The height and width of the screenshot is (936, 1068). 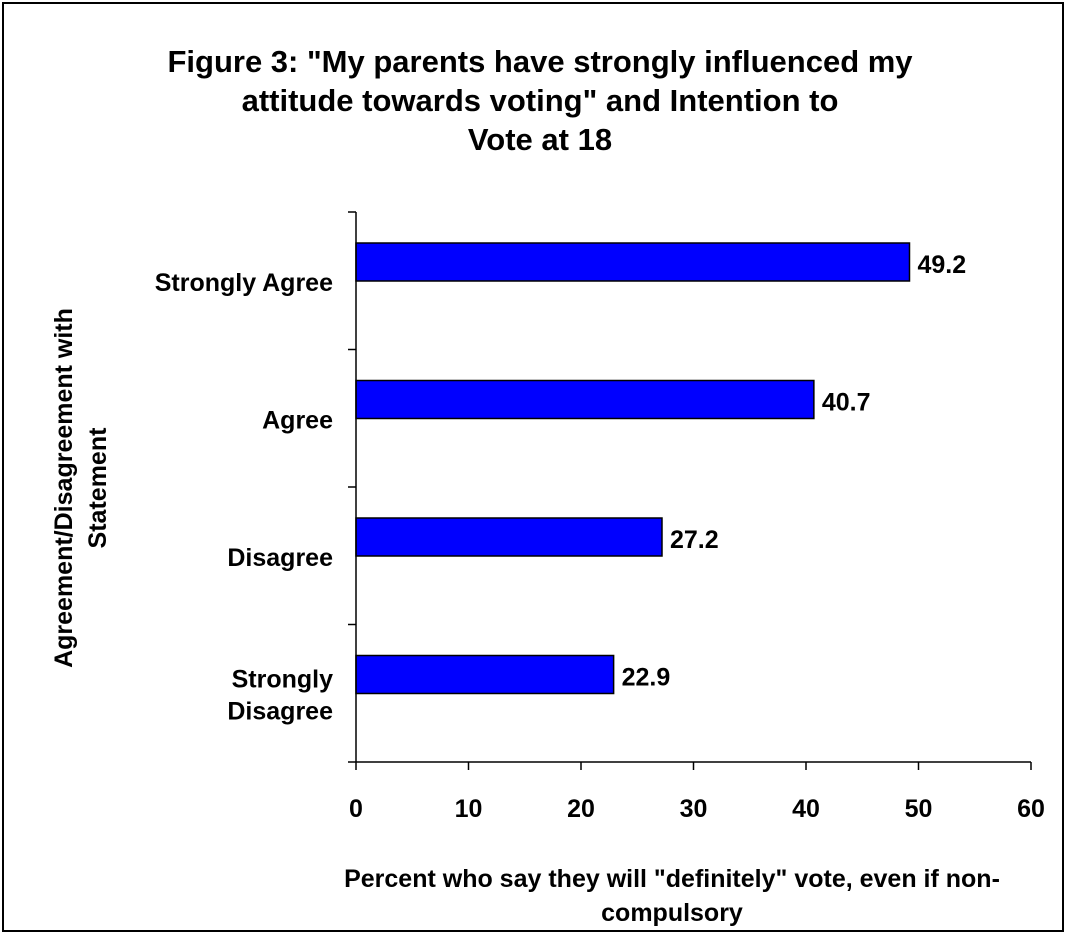 What do you see at coordinates (672, 913) in the screenshot?
I see `x-axis-title-line-1: compulsory` at bounding box center [672, 913].